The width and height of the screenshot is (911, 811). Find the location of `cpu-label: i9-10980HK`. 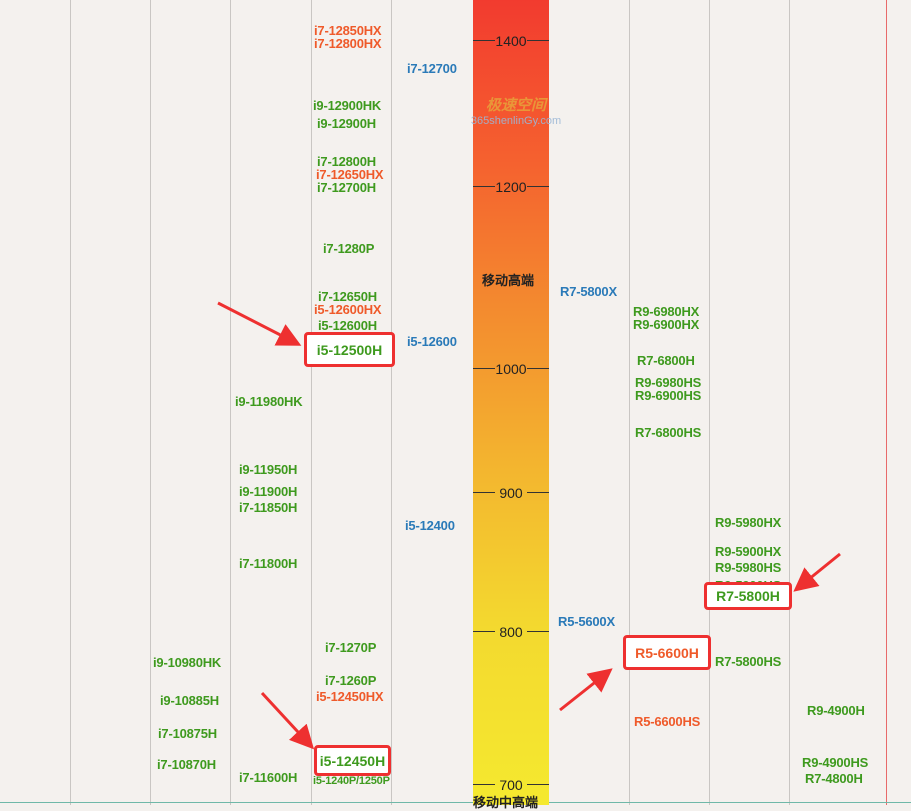

cpu-label: i9-10980HK is located at coordinates (187, 662).